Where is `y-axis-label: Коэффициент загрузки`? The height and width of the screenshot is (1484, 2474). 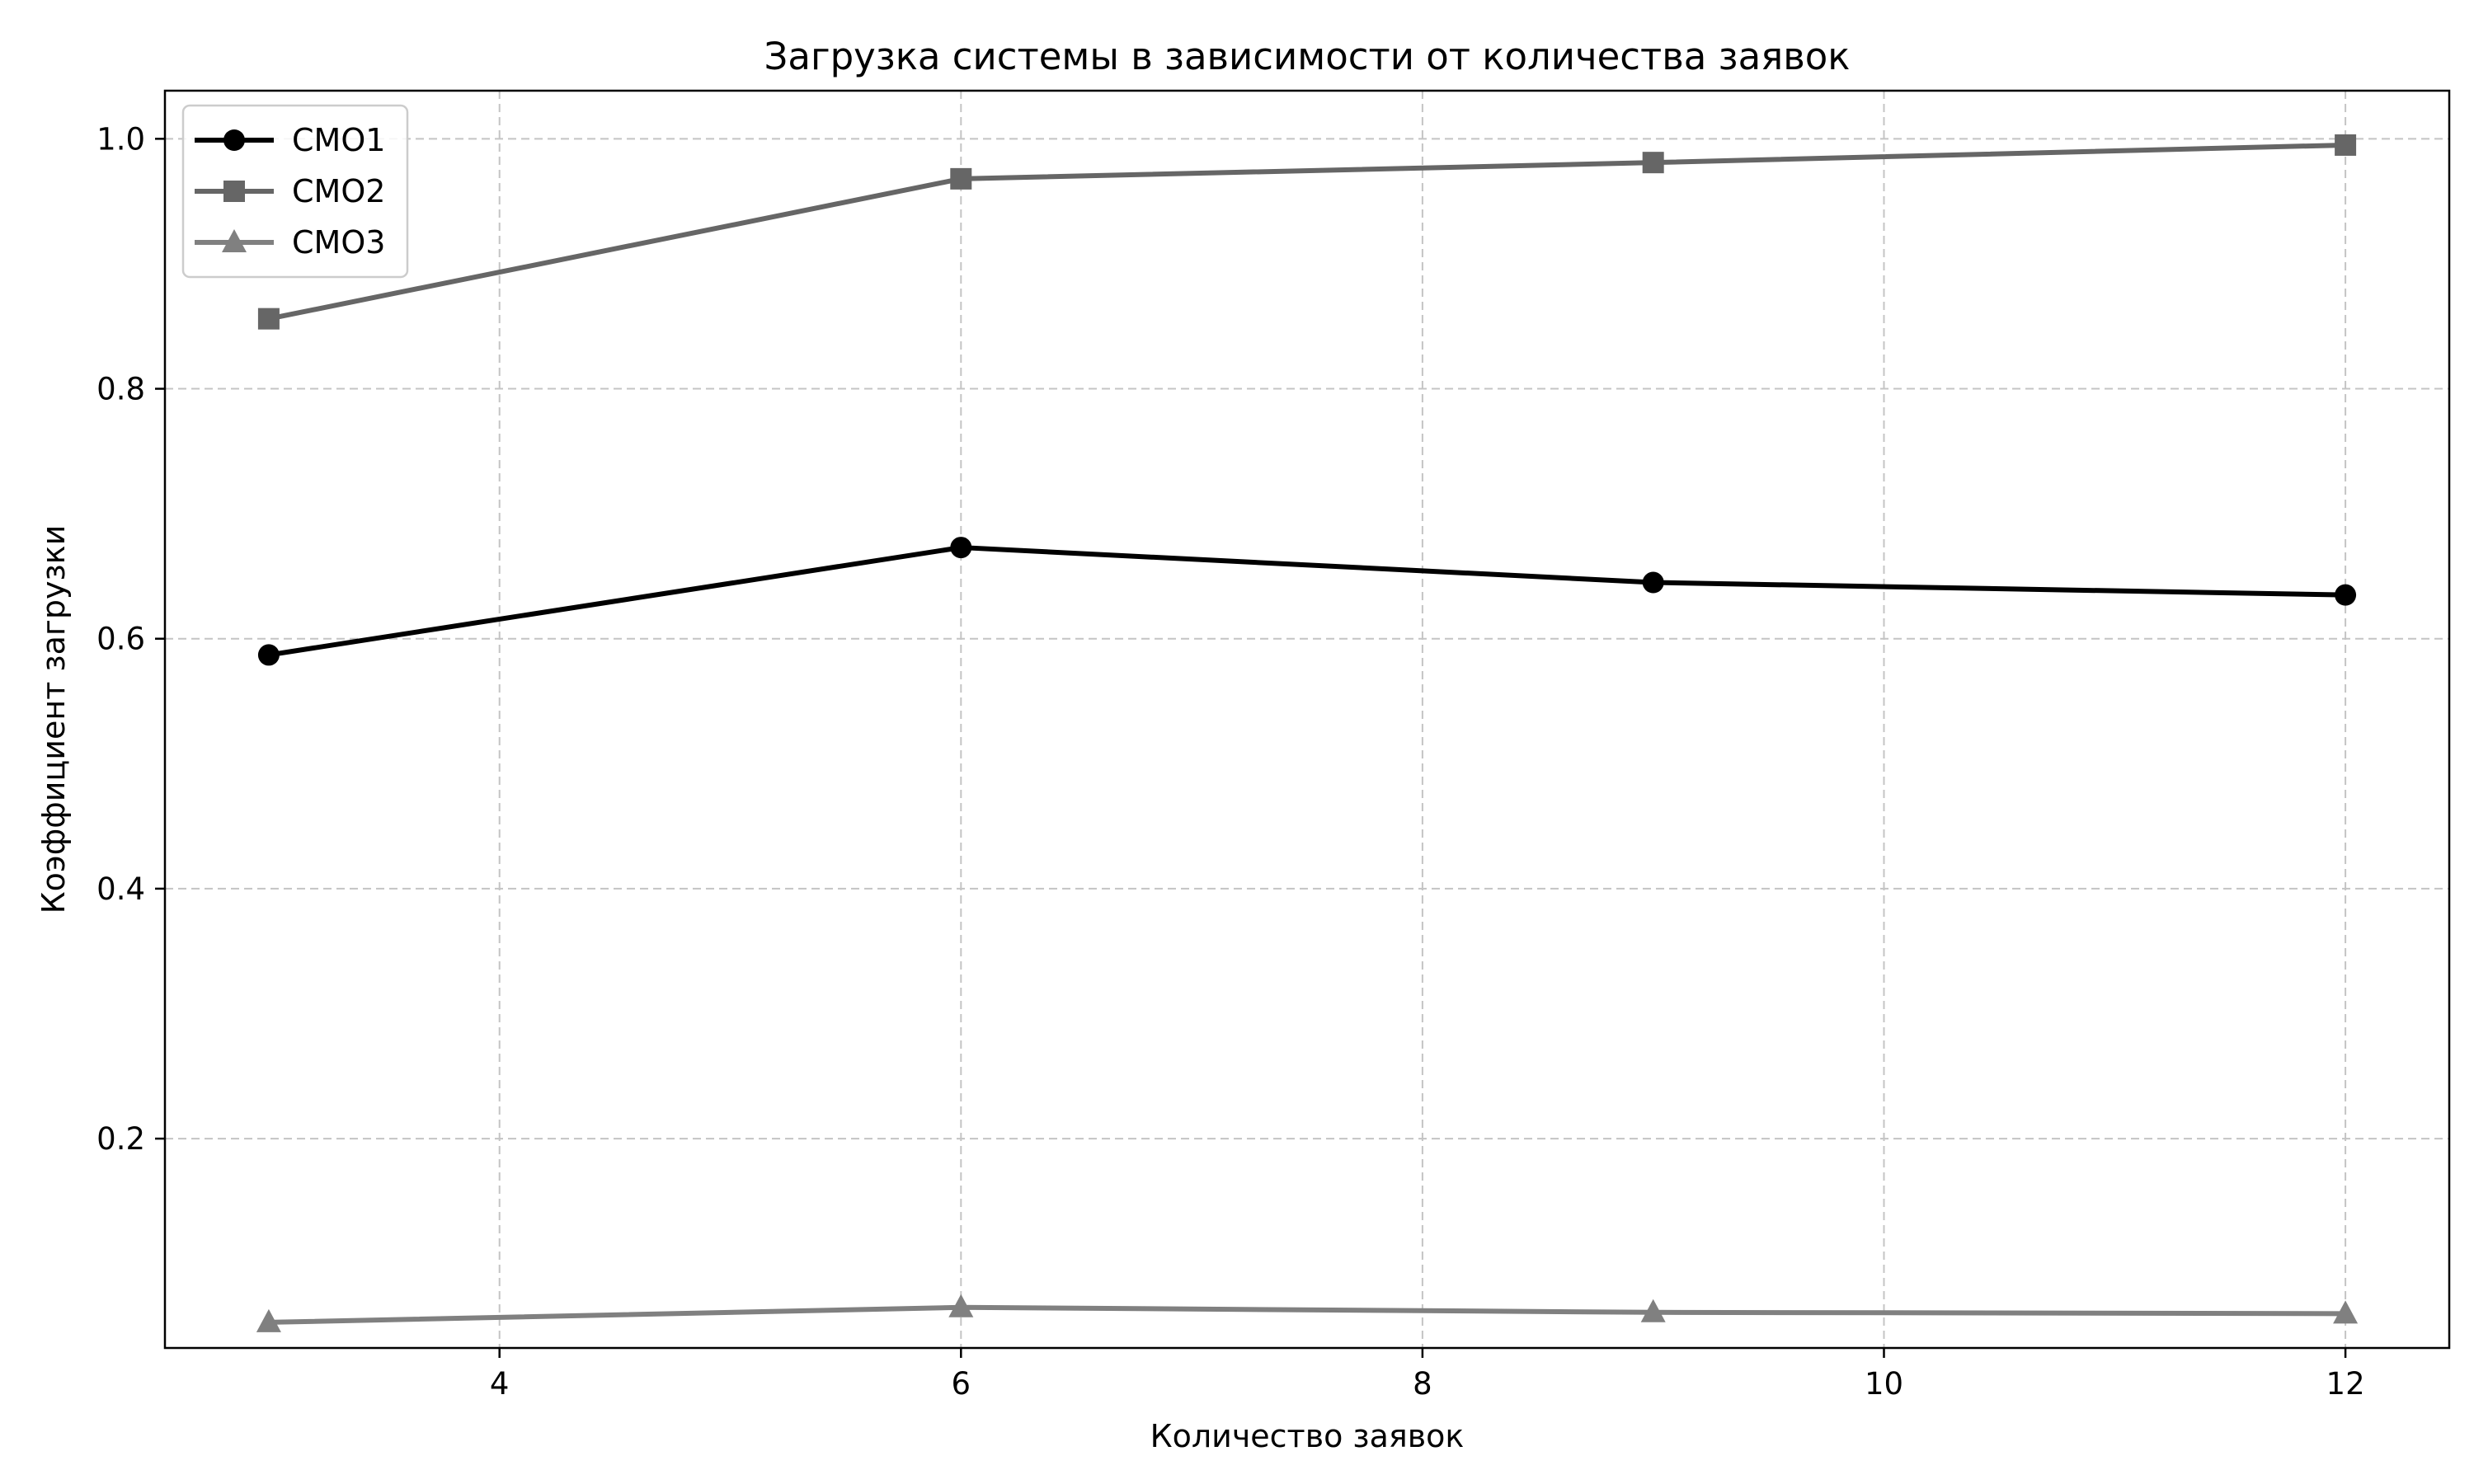
y-axis-label: Коэффициент загрузки is located at coordinates (53, 719).